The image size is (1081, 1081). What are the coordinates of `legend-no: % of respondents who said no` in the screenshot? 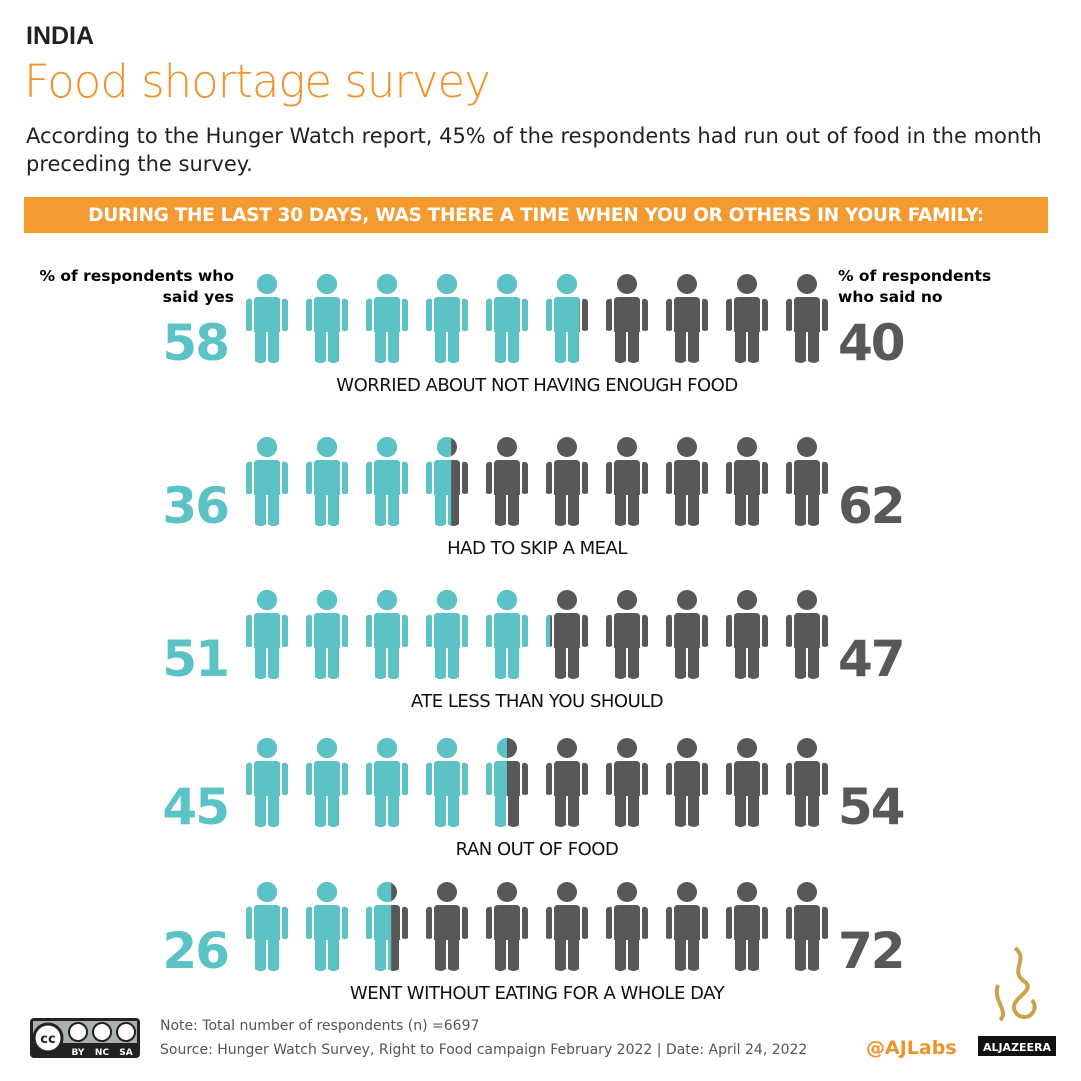 It's located at (915, 286).